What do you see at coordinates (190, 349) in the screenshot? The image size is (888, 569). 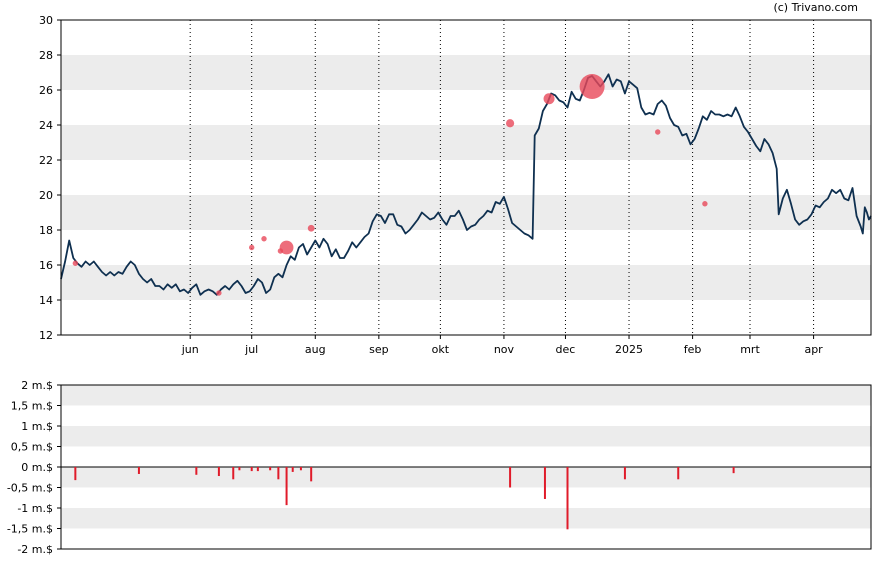 I see `x-tick-label: jun` at bounding box center [190, 349].